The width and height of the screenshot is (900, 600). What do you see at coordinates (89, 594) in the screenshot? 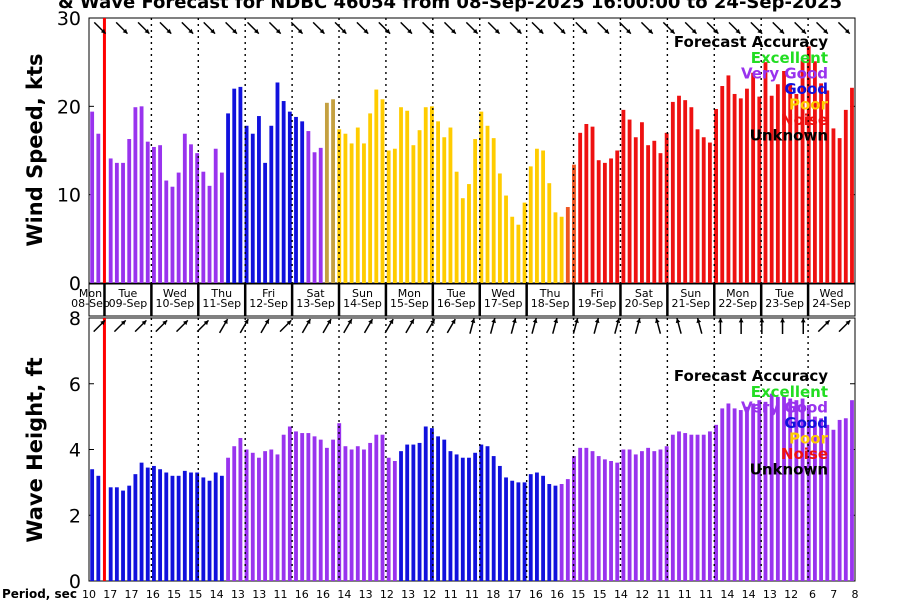
I see `period-value: 10` at bounding box center [89, 594].